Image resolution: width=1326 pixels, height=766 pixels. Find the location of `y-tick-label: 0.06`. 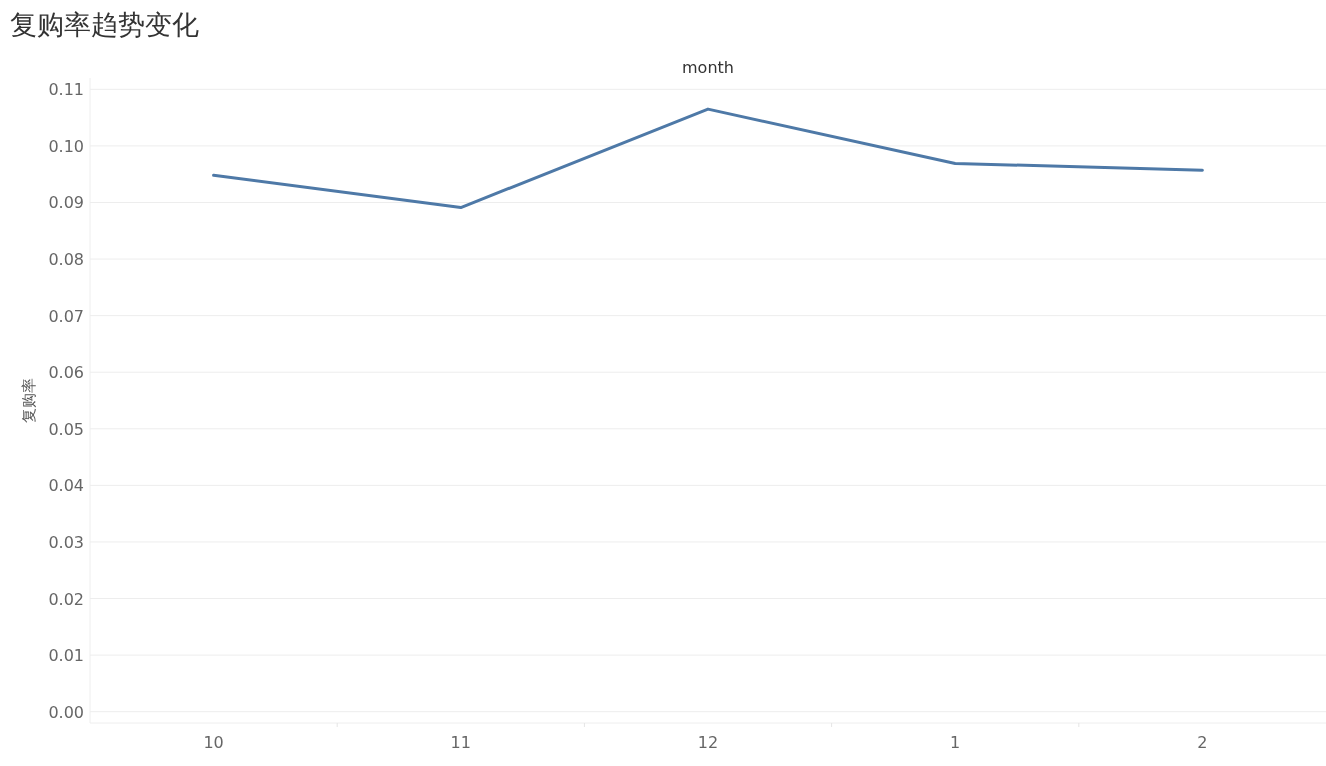

y-tick-label: 0.06 is located at coordinates (66, 373).